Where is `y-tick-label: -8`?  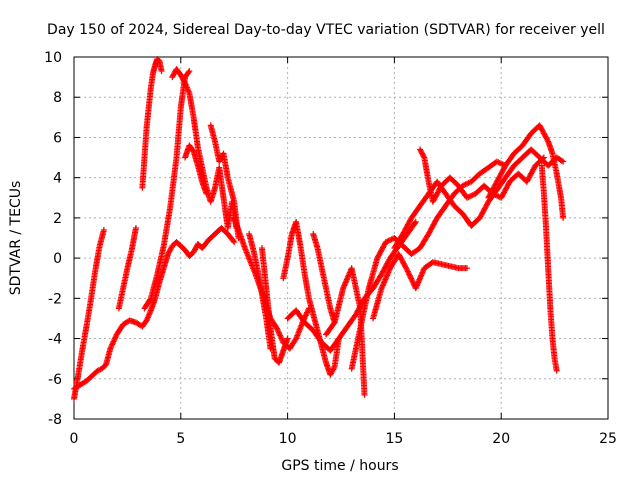 y-tick-label: -8 is located at coordinates (55, 420).